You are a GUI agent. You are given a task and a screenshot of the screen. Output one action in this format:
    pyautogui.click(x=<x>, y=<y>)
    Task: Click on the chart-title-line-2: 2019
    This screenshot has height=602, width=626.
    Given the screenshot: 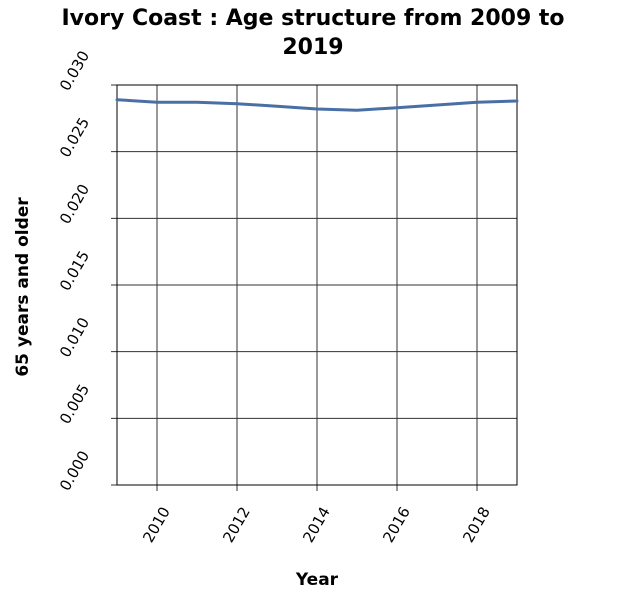 What is the action you would take?
    pyautogui.click(x=313, y=47)
    